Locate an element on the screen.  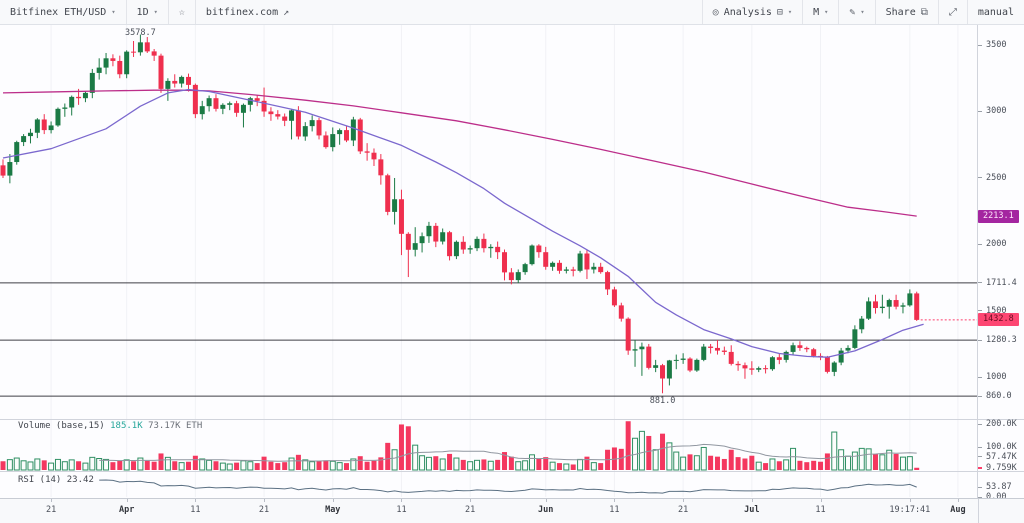
time-tick-label: Aug is located at coordinates (958, 510).